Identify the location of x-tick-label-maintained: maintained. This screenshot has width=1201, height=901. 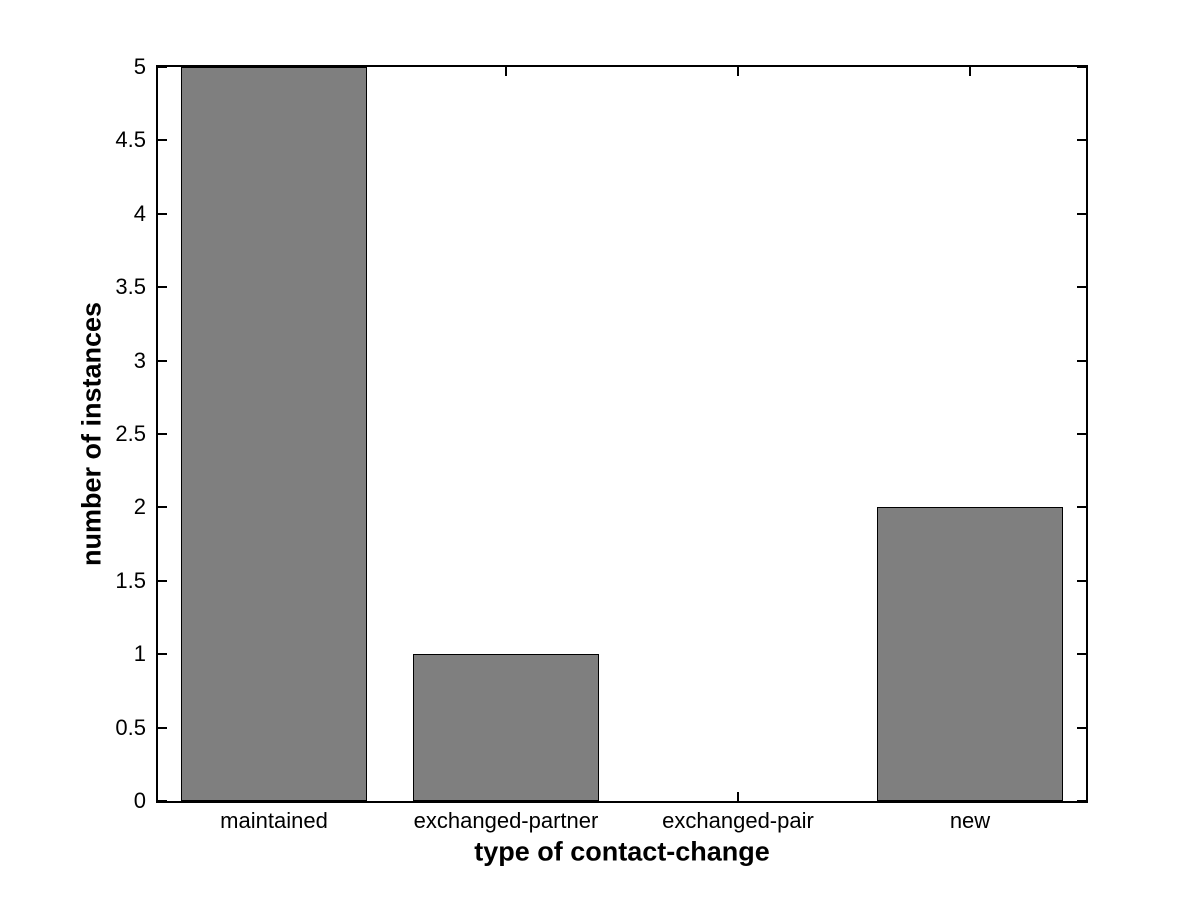
(274, 820).